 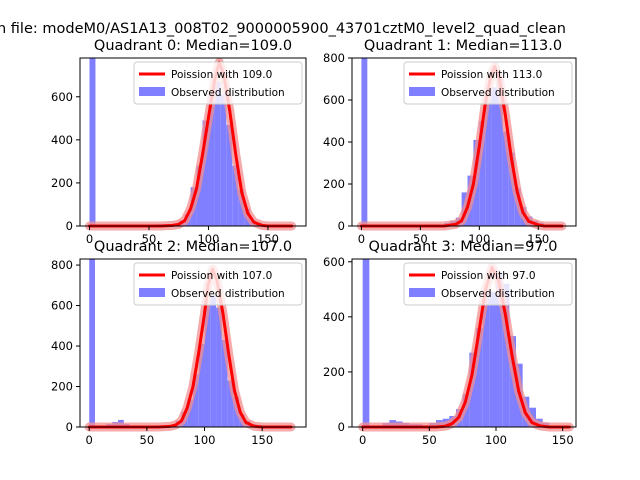 What do you see at coordinates (334, 184) in the screenshot?
I see `q1-y-tick-label: 200` at bounding box center [334, 184].